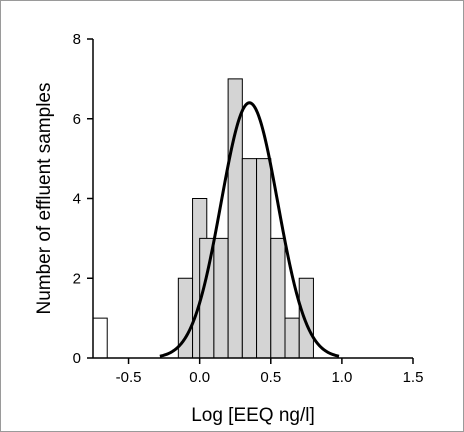 Image resolution: width=464 pixels, height=432 pixels. What do you see at coordinates (199, 377) in the screenshot?
I see `x-tick-label: 0.0` at bounding box center [199, 377].